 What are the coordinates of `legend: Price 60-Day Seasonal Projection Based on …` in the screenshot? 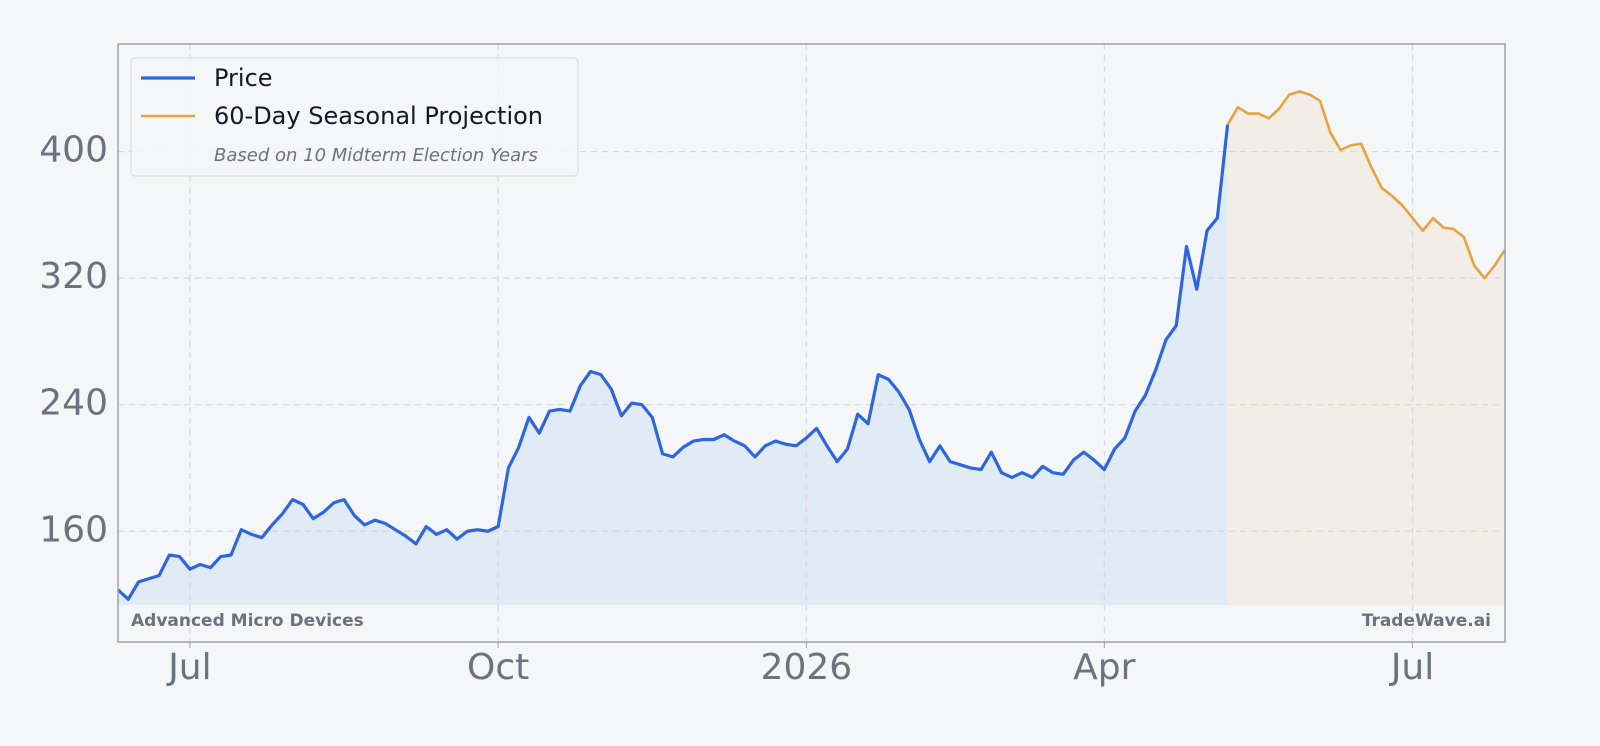 It's located at (354, 117).